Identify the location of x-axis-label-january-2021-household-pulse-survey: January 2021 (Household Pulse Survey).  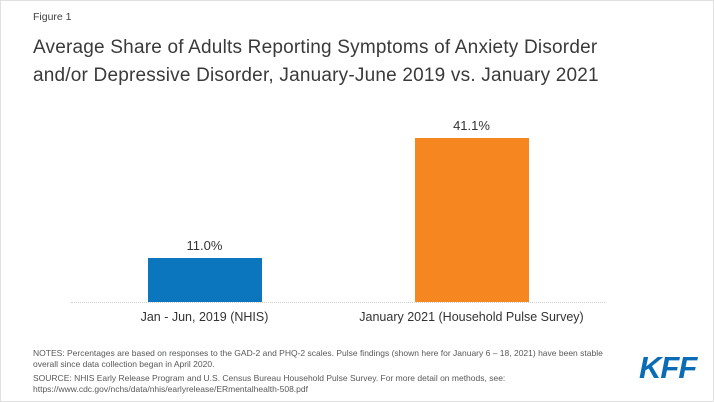
(471, 317).